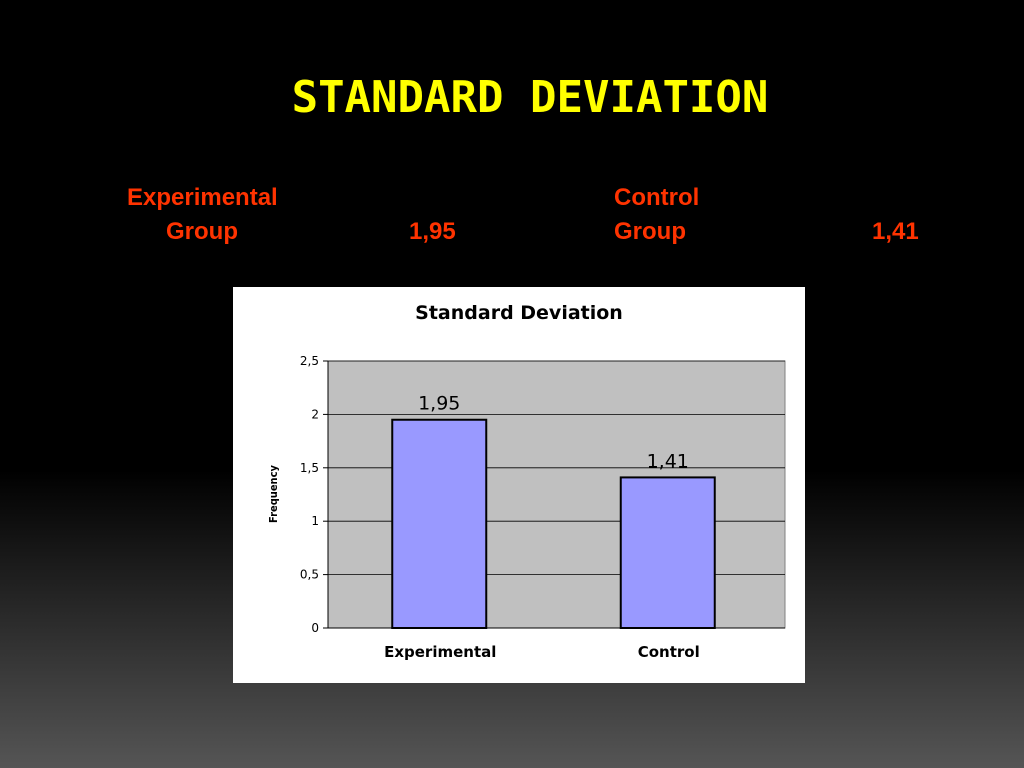 The image size is (1024, 768). I want to click on y-tick-label: 0,5, so click(309, 575).